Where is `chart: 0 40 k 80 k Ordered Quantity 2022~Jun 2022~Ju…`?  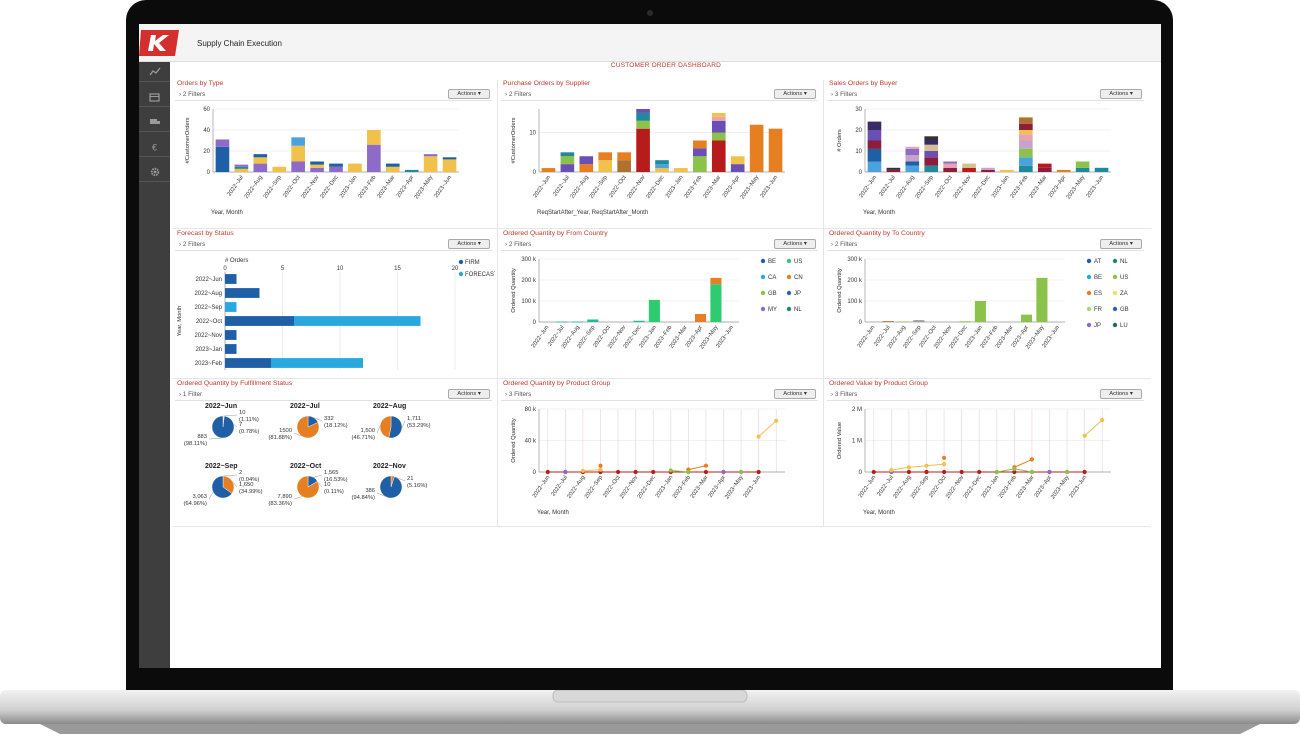
chart: 0 40 k 80 k Ordered Quantity 2022~Jun 2022~Ju… is located at coordinates (648, 461).